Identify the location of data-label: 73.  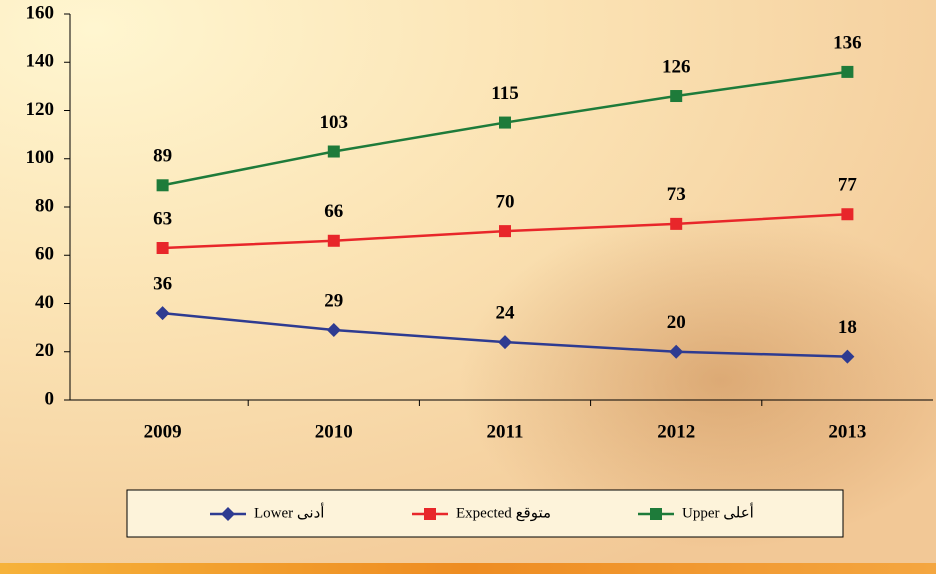
(676, 194).